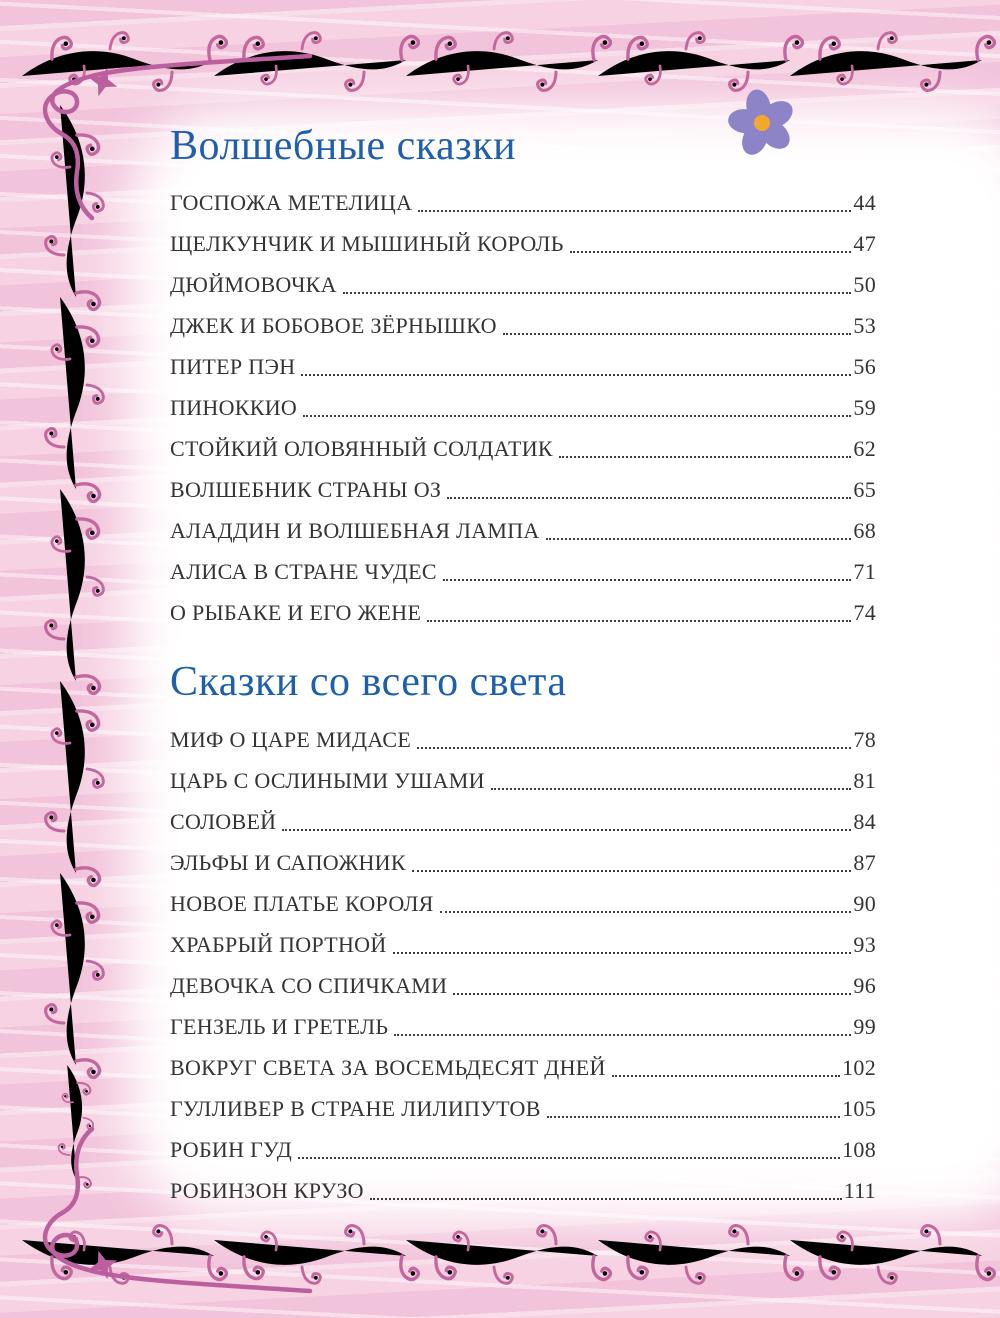 This screenshot has width=1000, height=1318. I want to click on toc-entry-title: ГОСПОЖА МЕТЕЛИЦА, so click(291, 203).